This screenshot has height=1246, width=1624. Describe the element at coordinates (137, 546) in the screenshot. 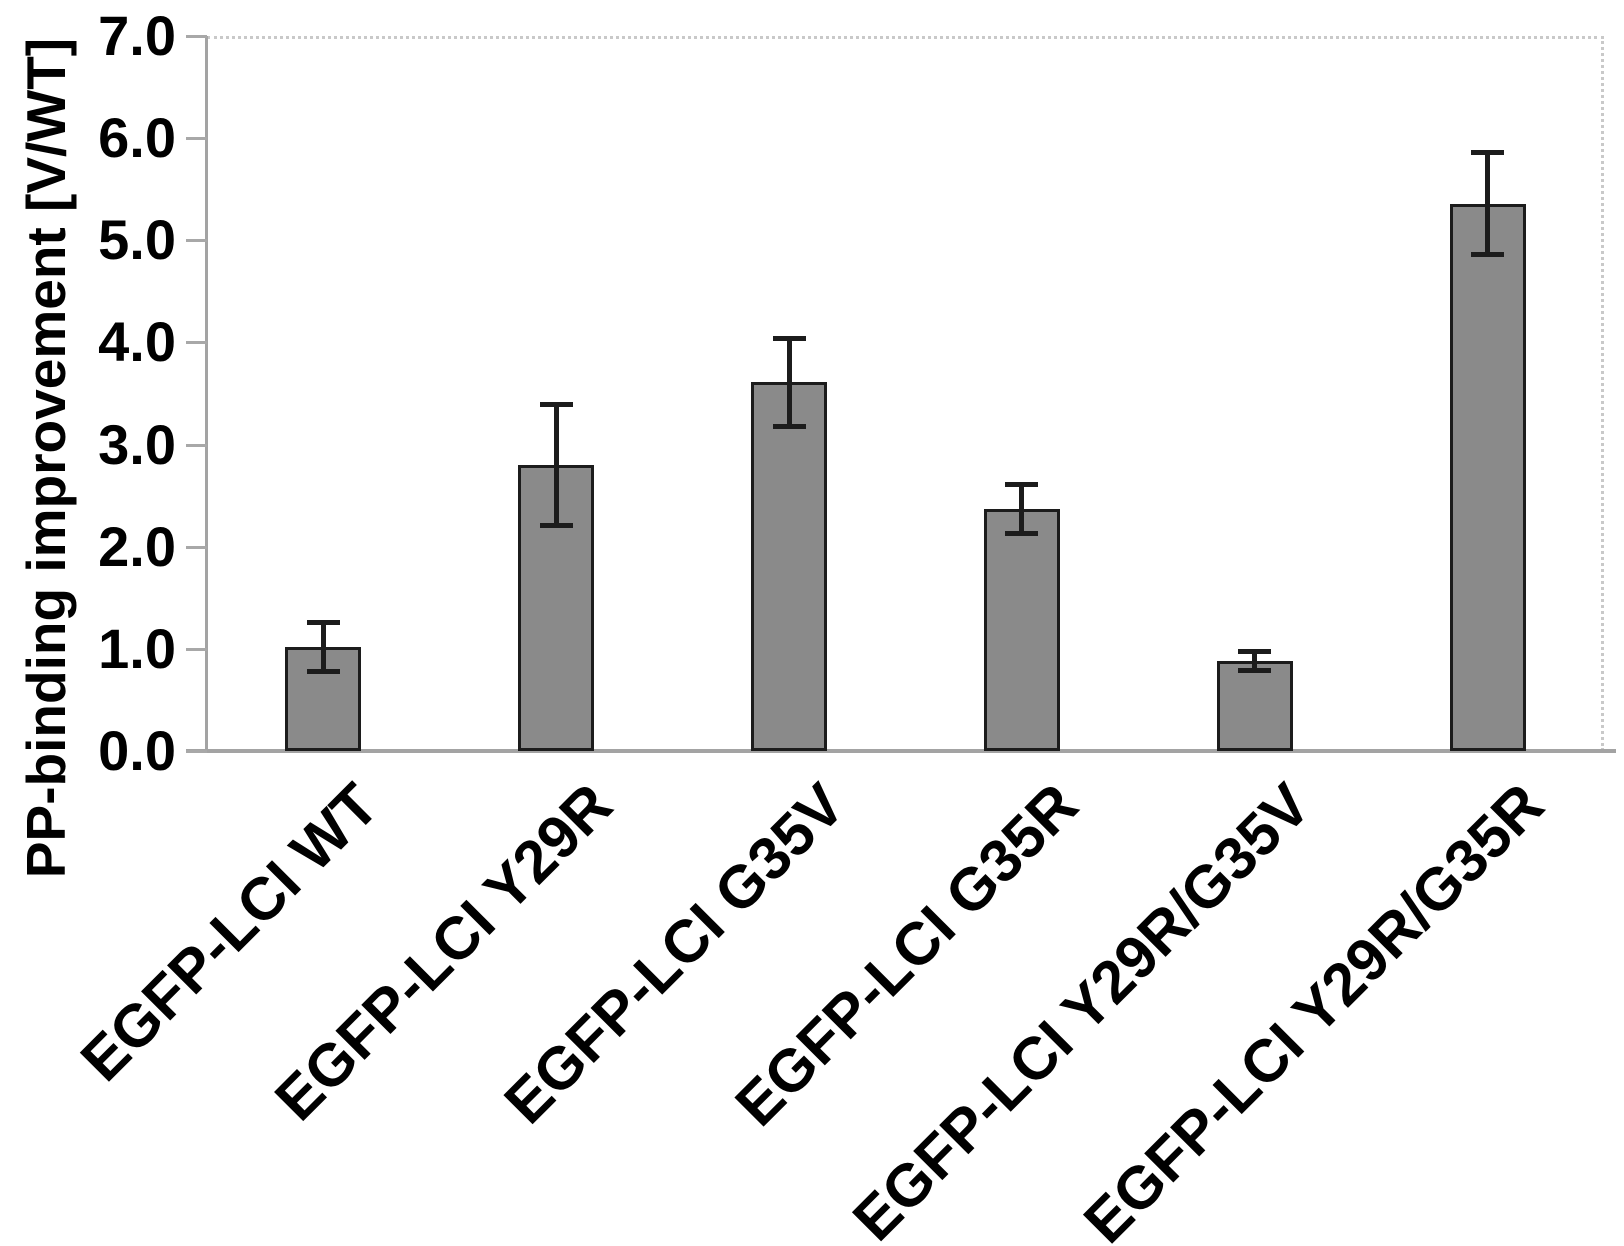

I see `y-axis-tick-label: 2.0` at that location.